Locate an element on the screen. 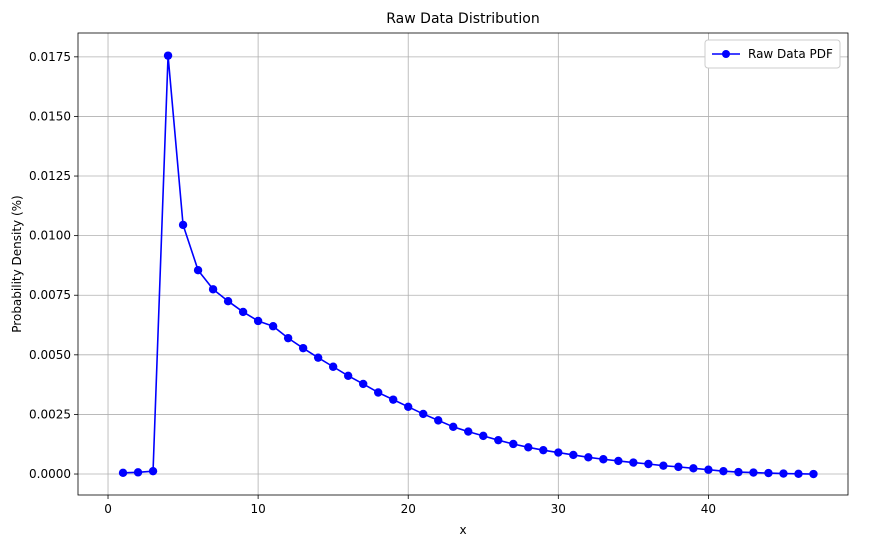 Image resolution: width=872 pixels, height=547 pixels. x-tick-label: 30 is located at coordinates (558, 509).